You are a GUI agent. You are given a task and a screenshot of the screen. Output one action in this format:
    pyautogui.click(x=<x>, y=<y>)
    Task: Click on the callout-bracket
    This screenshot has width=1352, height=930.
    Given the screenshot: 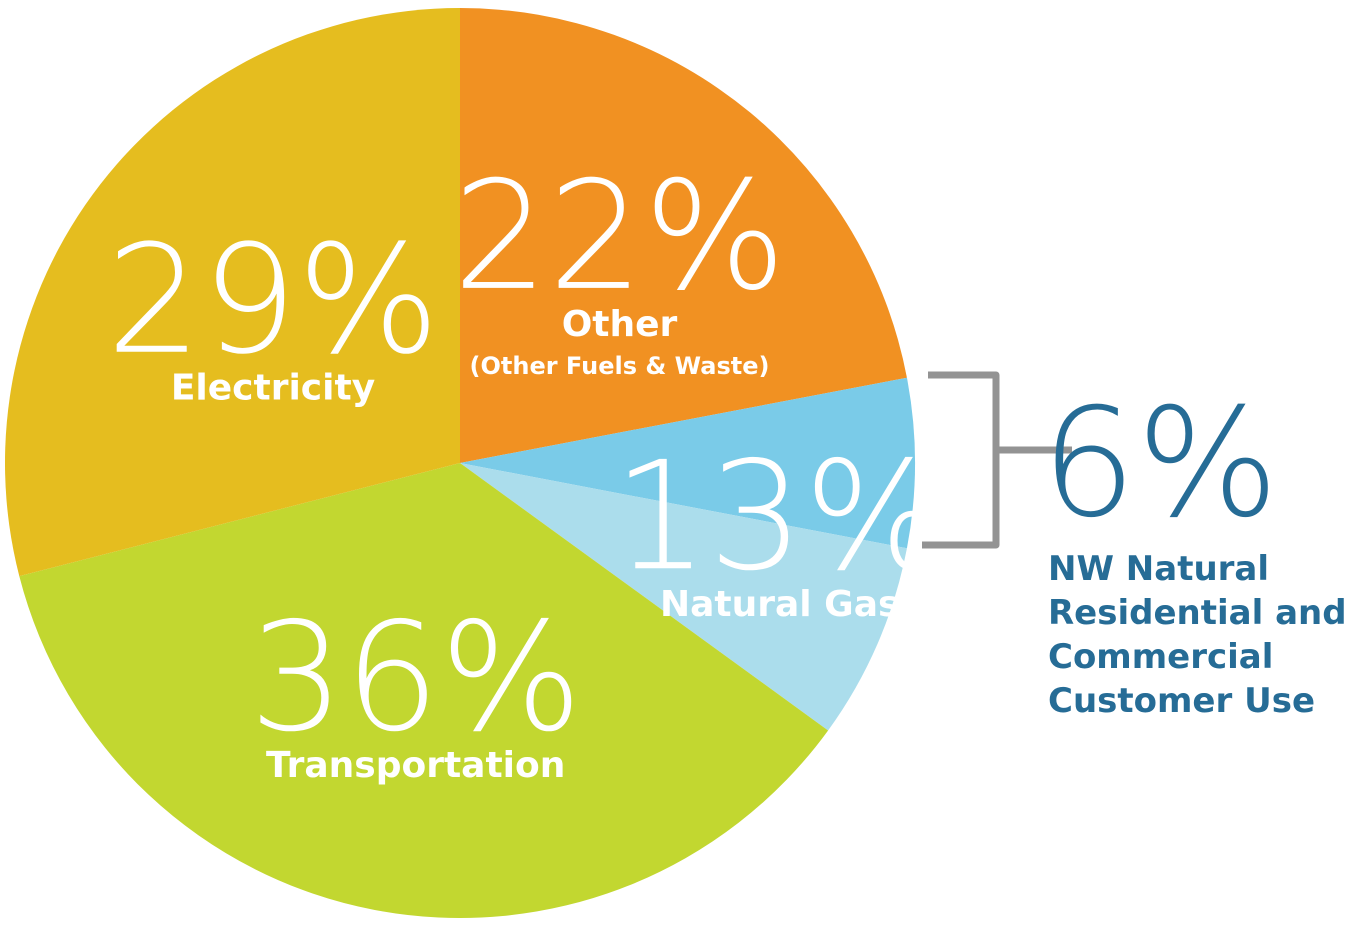 What is the action you would take?
    pyautogui.click(x=961, y=460)
    